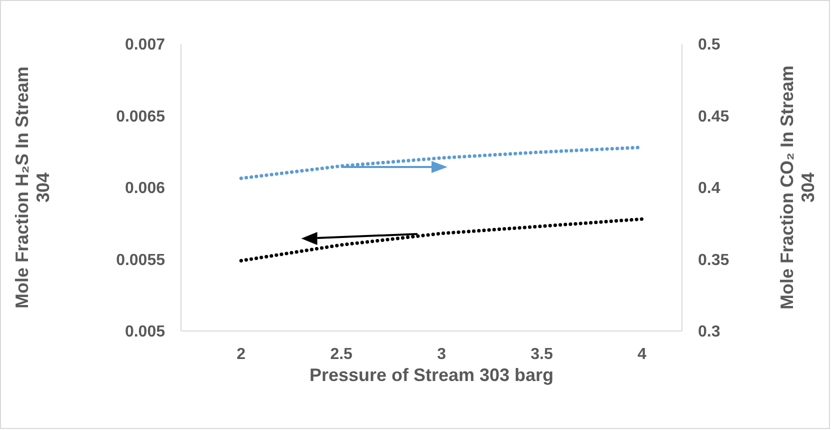 This screenshot has height=430, width=831. Describe the element at coordinates (32, 187) in the screenshot. I see `y-axis-title: Mole Fraction H₂S In Stream 304` at that location.